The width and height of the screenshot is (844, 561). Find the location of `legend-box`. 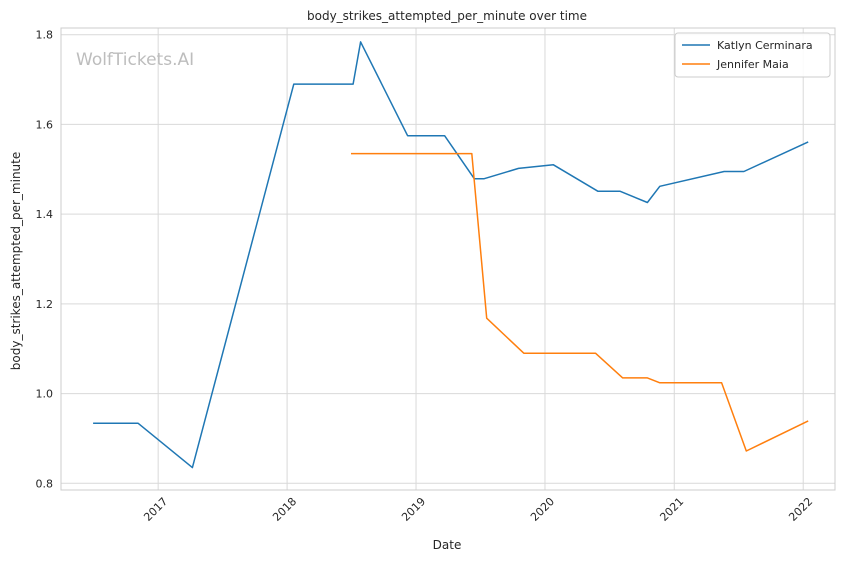

legend-box is located at coordinates (752, 55).